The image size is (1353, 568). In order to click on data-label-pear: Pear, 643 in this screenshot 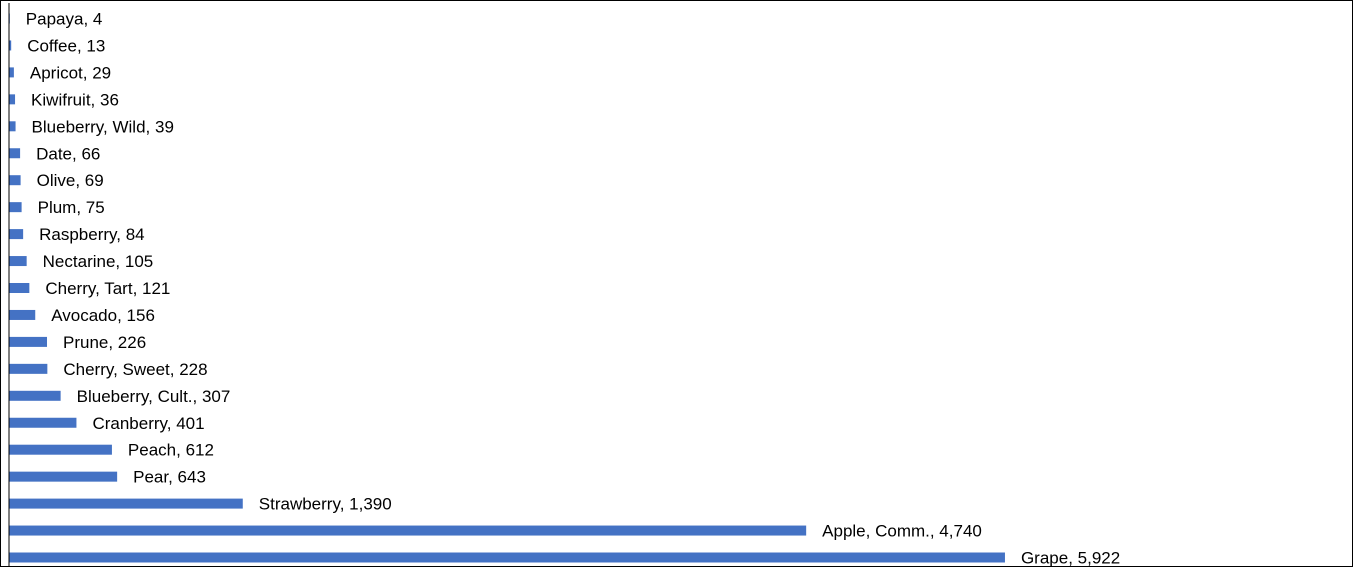, I will do `click(169, 477)`.